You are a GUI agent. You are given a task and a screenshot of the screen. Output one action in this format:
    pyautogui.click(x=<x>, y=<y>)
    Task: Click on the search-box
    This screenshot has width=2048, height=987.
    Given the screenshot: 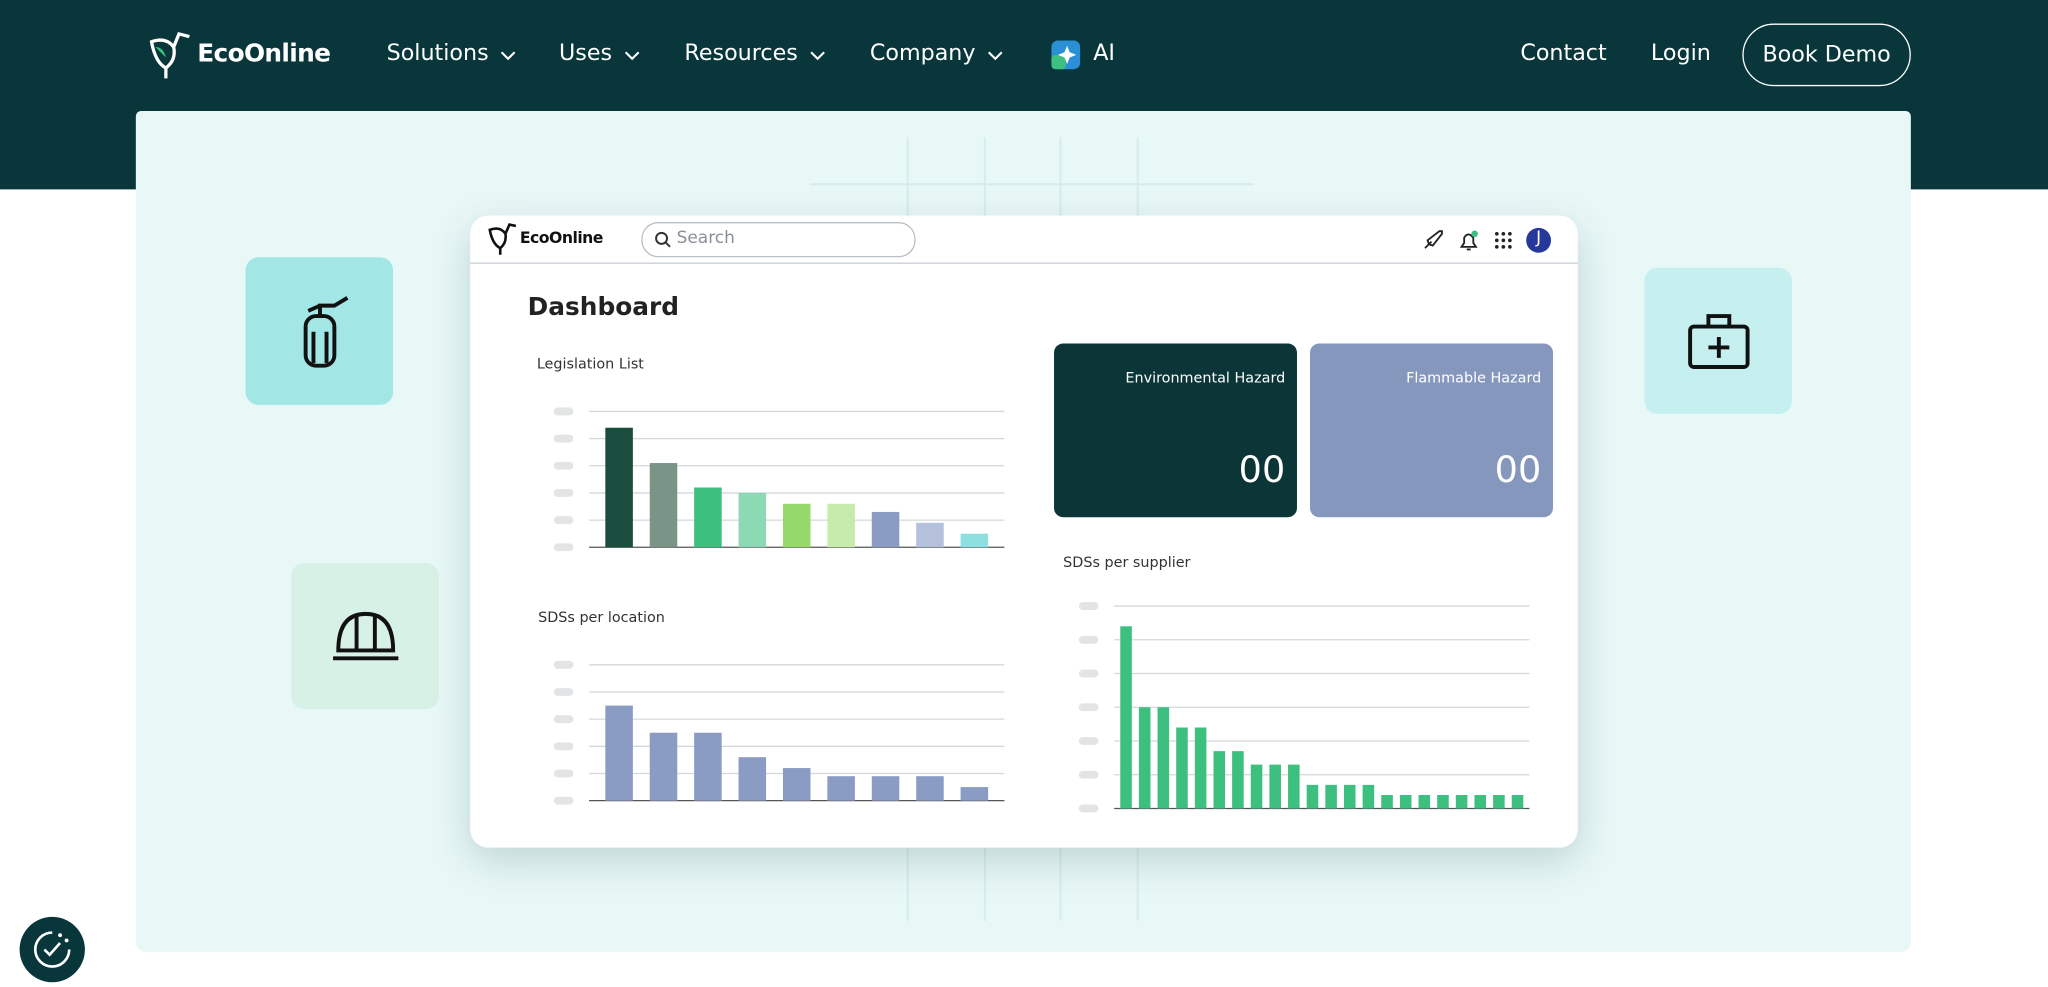 What is the action you would take?
    pyautogui.click(x=778, y=240)
    